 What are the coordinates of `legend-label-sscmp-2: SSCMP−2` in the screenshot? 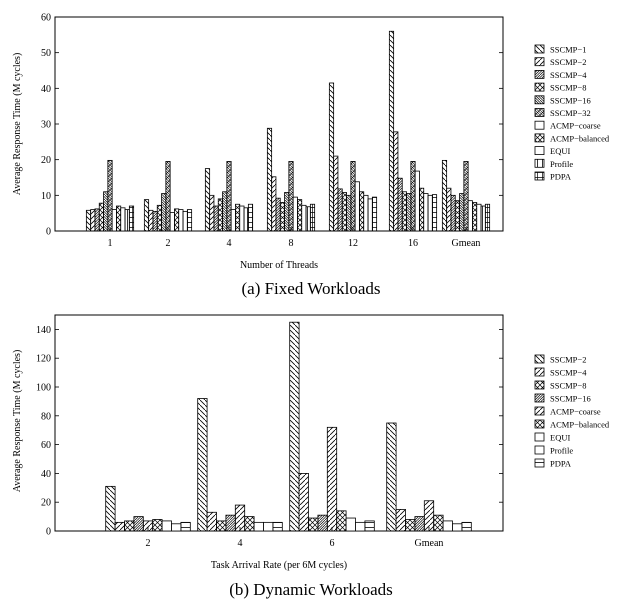 It's located at (568, 62).